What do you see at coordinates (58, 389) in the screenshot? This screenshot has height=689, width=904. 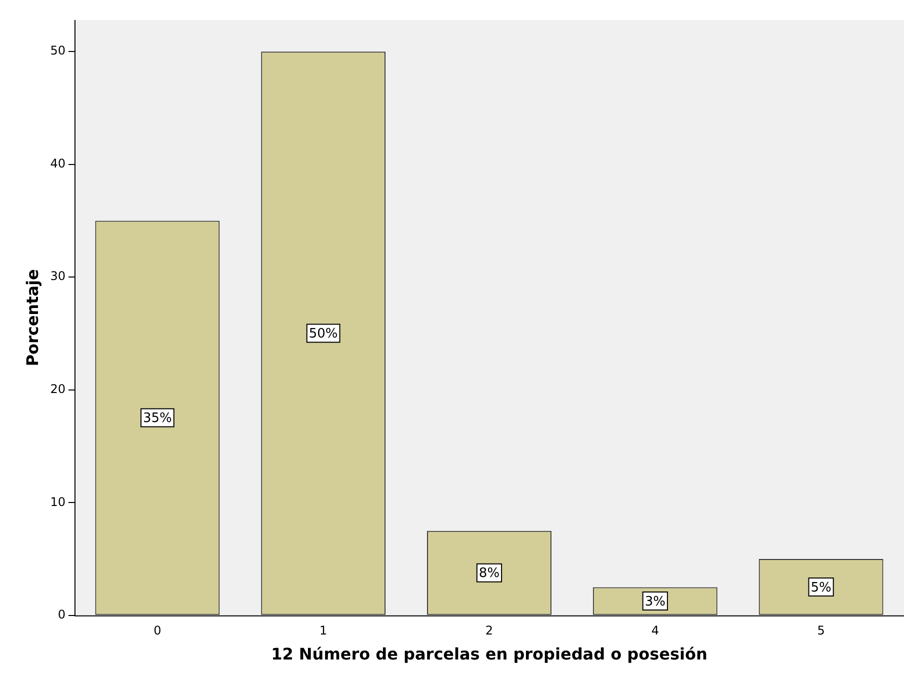 I see `y-tick-label: 20` at bounding box center [58, 389].